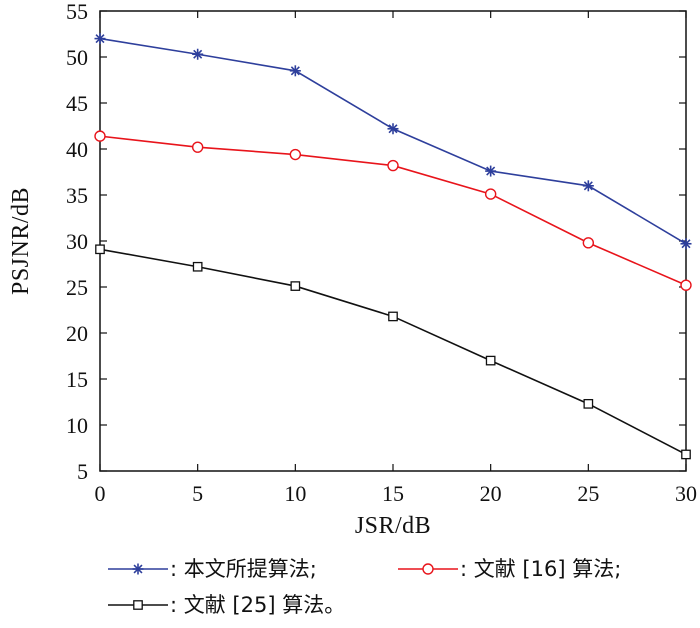 The height and width of the screenshot is (628, 700). What do you see at coordinates (77, 149) in the screenshot?
I see `y-tick-label: 40` at bounding box center [77, 149].